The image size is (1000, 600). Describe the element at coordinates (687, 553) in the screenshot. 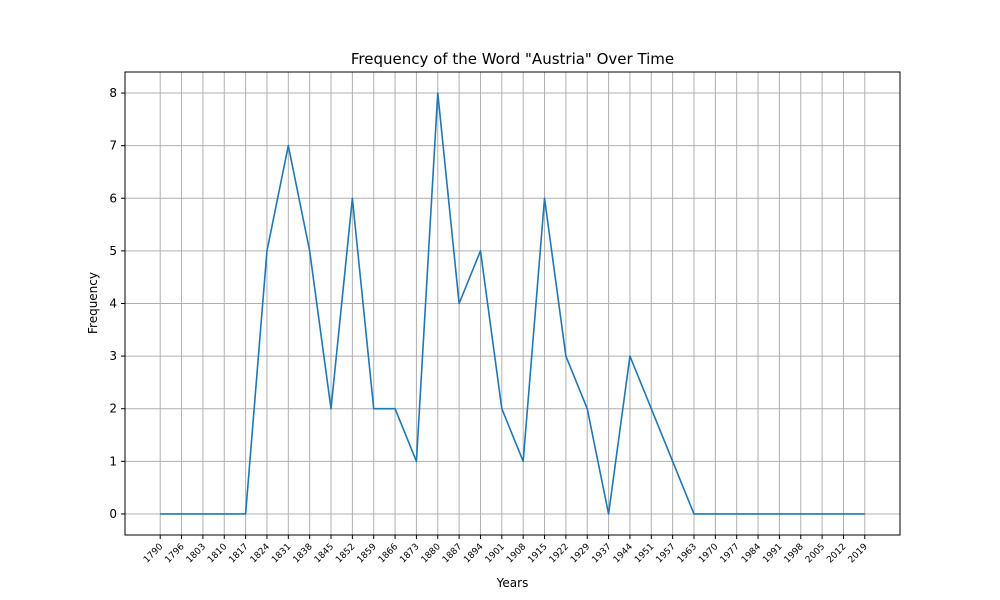

I see `x-tick-label: 1963` at that location.